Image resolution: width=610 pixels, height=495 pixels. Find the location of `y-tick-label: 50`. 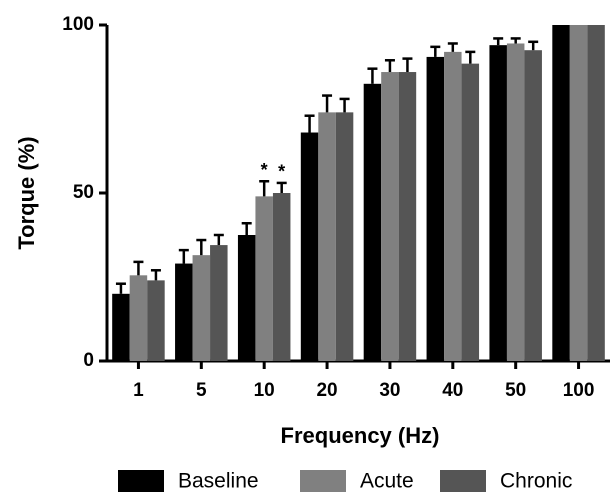

y-tick-label: 50 is located at coordinates (83, 192).